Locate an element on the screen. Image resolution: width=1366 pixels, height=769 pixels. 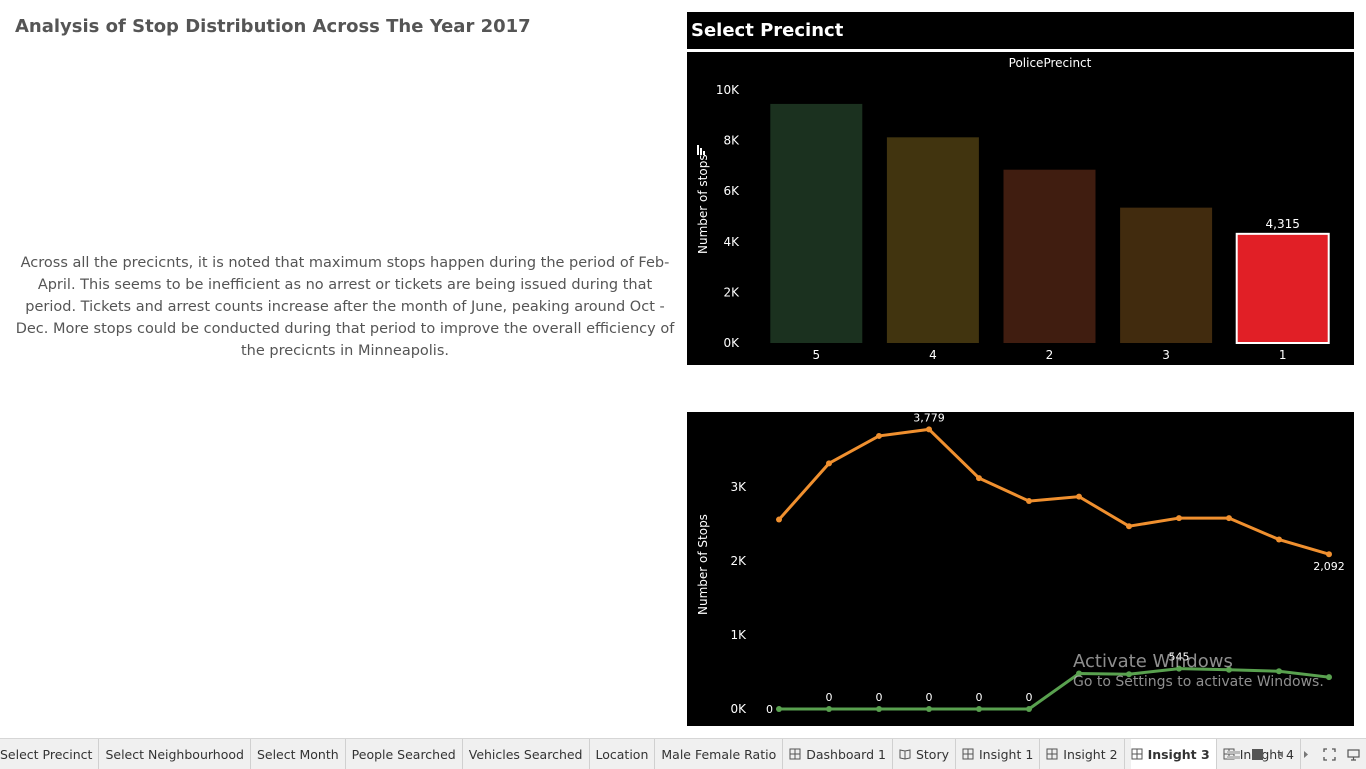
line-data-label: 3,779 is located at coordinates (929, 418).